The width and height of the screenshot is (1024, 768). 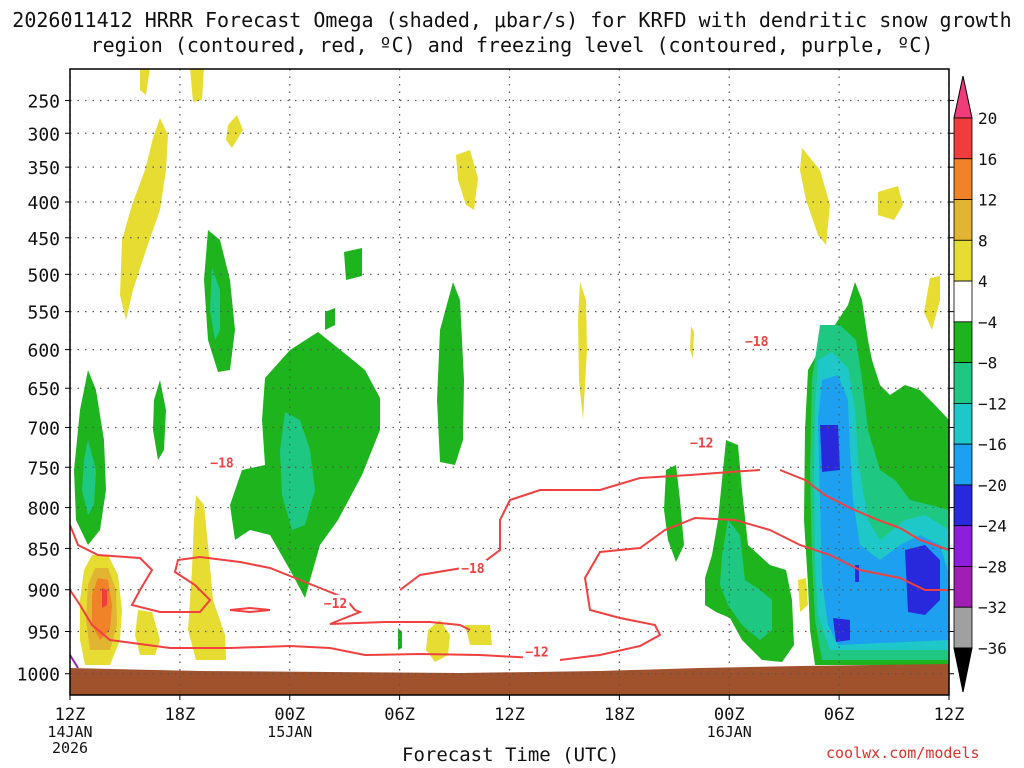 I want to click on freezing-level-contour, so click(x=74, y=661).